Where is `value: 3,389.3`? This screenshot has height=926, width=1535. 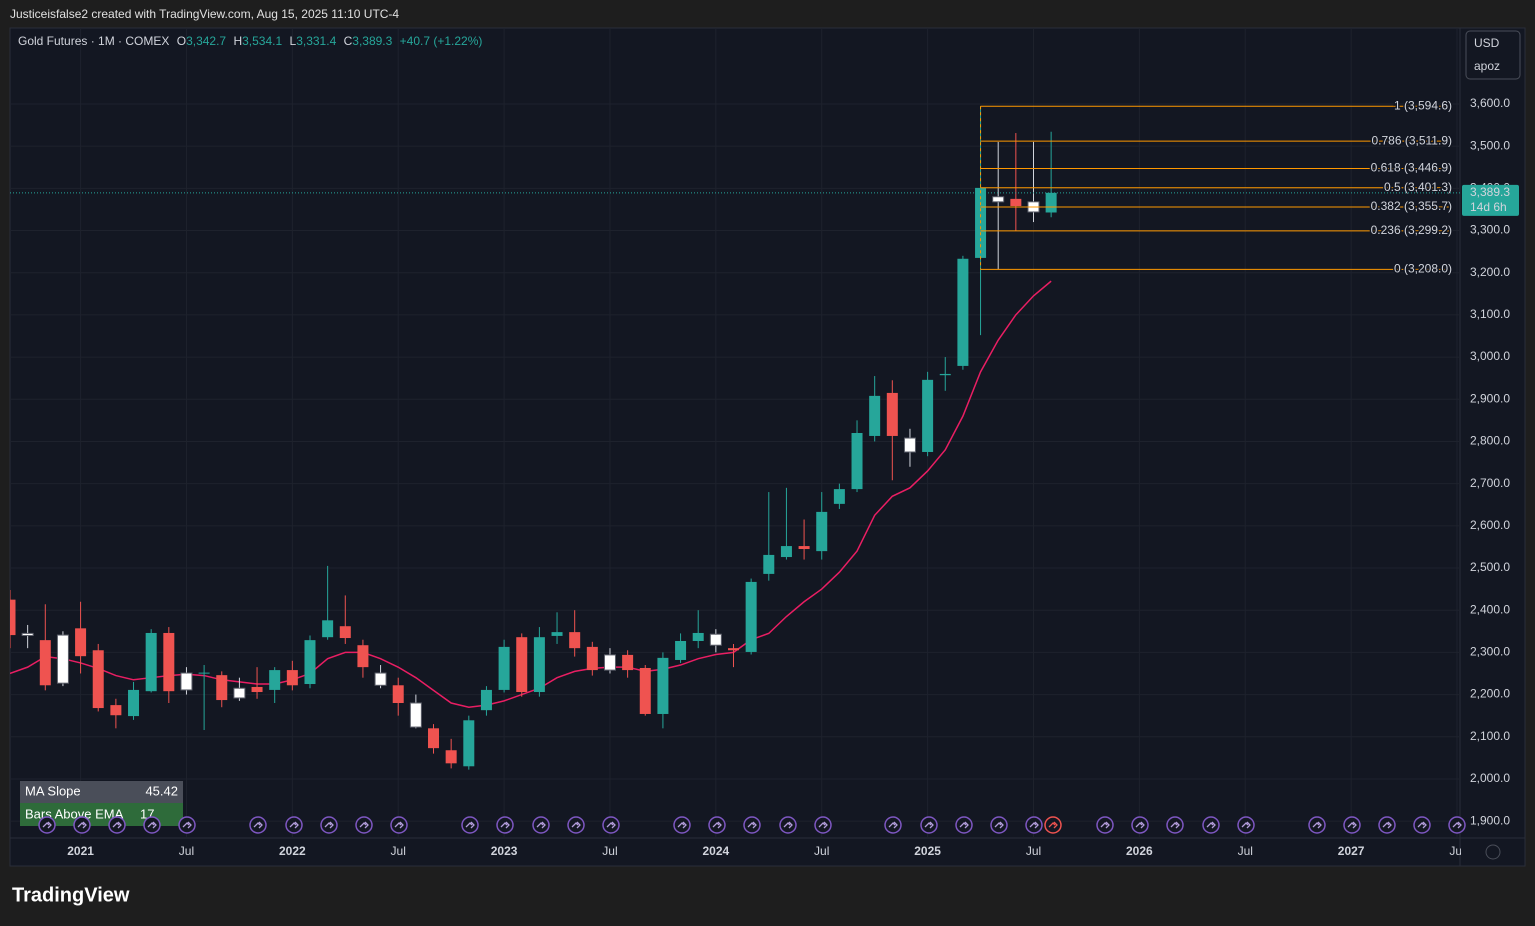 value: 3,389.3 is located at coordinates (372, 41).